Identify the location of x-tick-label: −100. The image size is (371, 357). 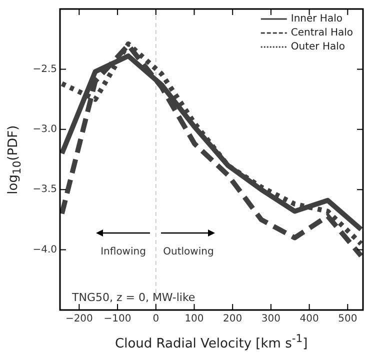
(118, 319).